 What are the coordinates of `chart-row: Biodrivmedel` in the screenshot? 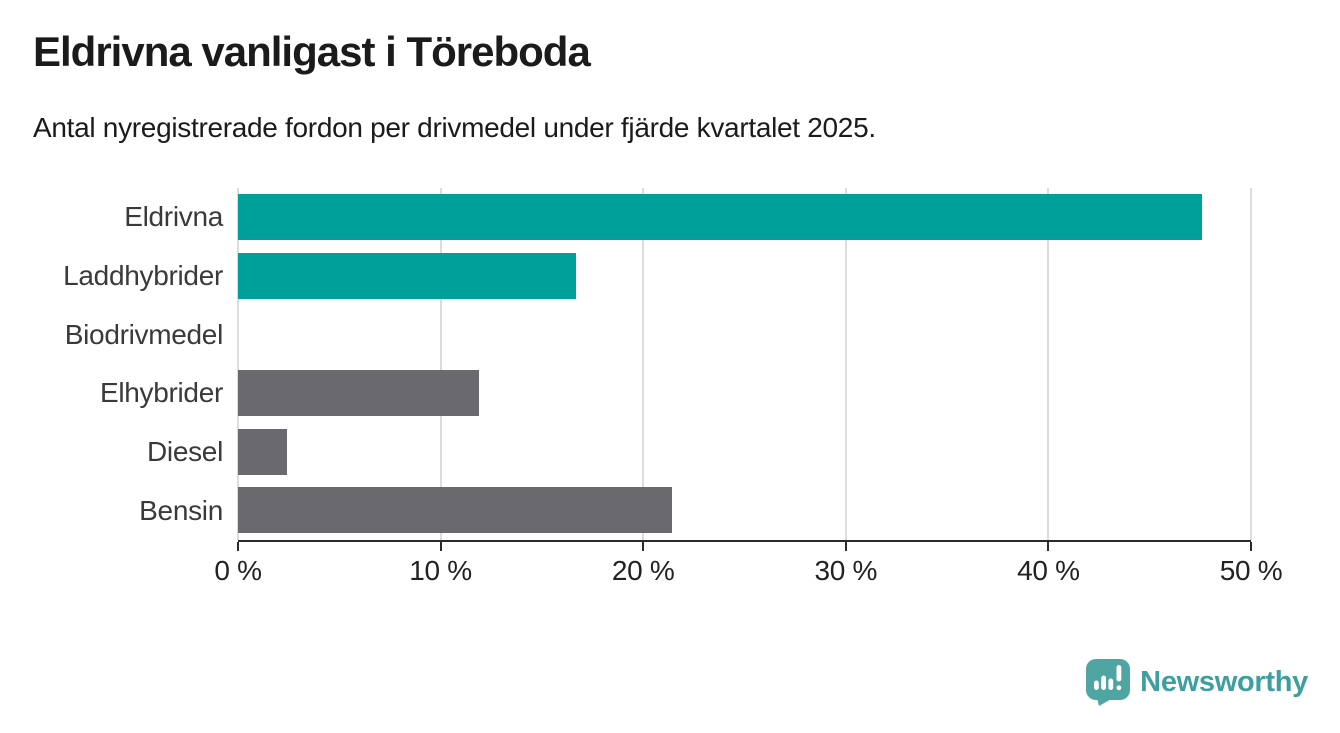 It's located at (658, 334).